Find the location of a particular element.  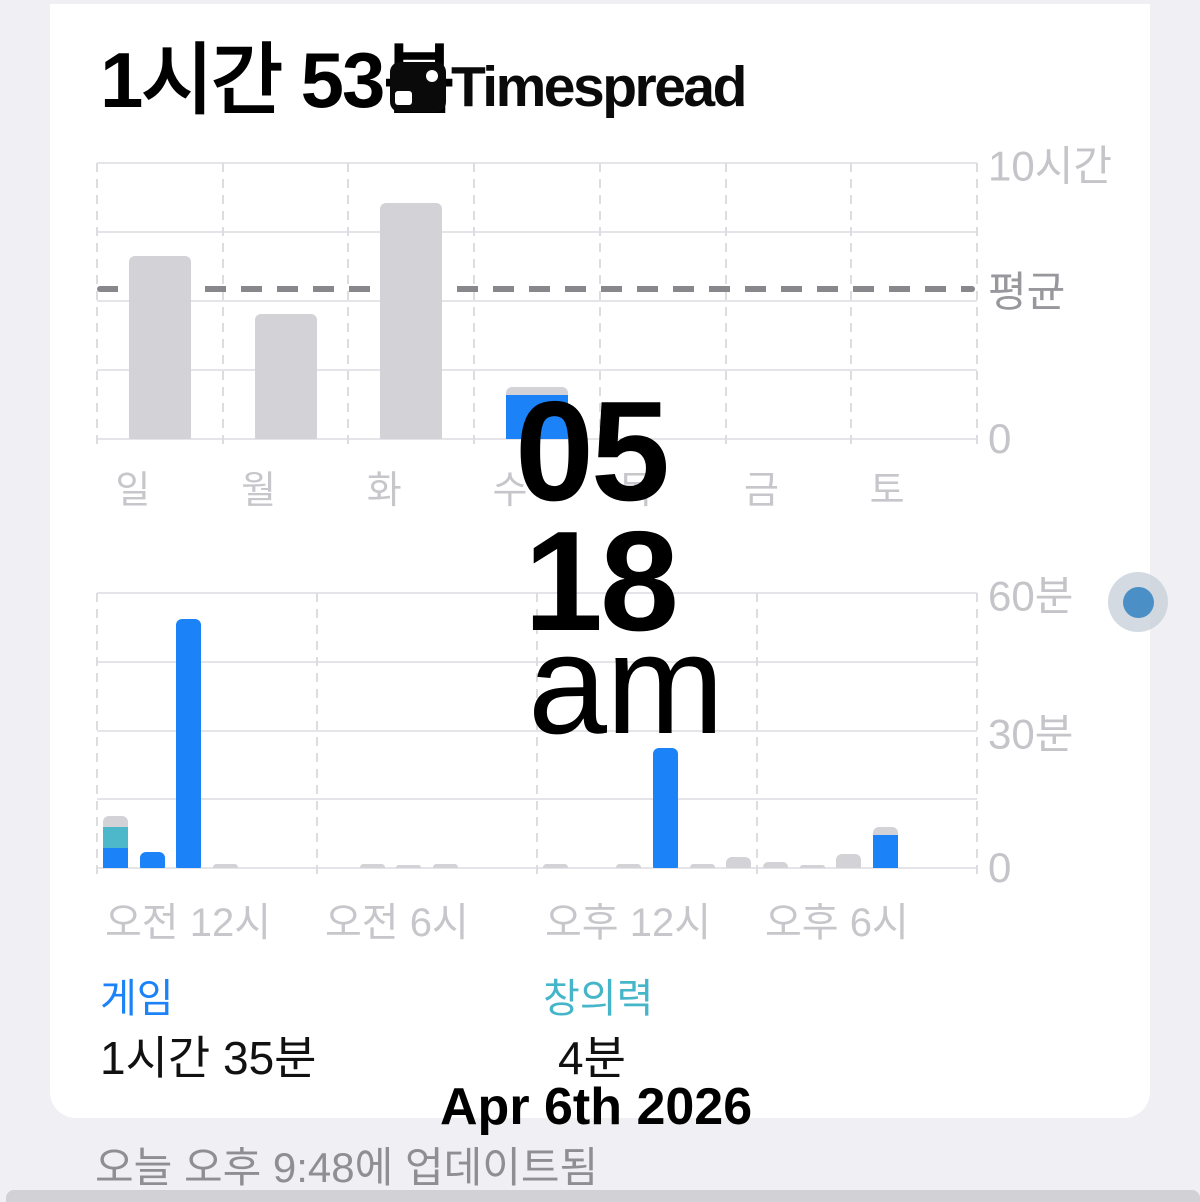

last-updated-text: 오늘 오후 9:48에 업데이트됨 is located at coordinates (347, 1167).